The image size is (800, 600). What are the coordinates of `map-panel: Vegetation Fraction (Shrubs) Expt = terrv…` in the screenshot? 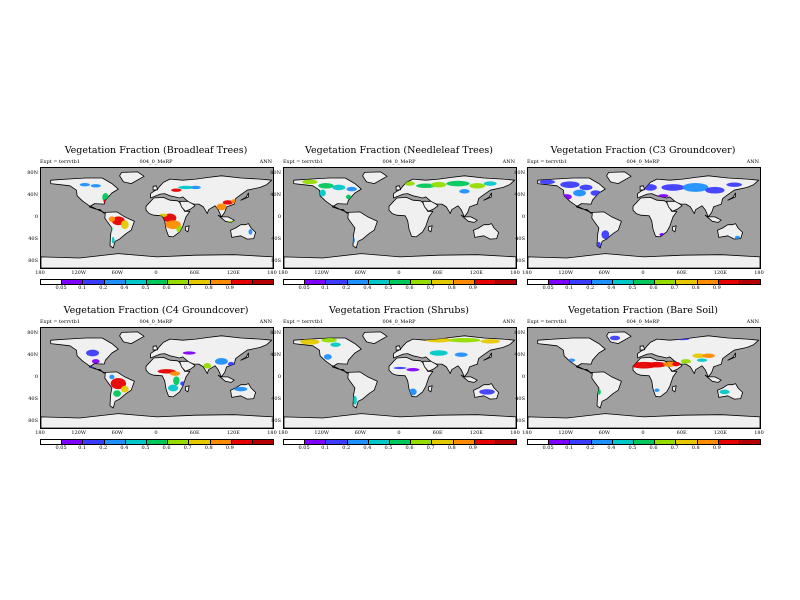 It's located at (395, 380).